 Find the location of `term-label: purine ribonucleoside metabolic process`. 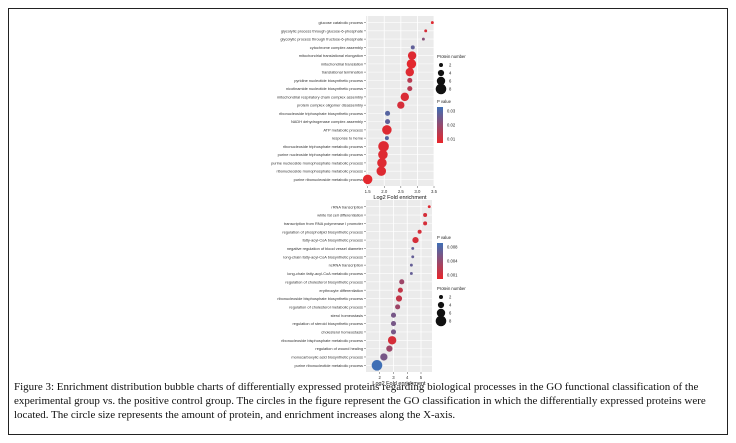

term-label: purine ribonucleoside metabolic process is located at coordinates (328, 179).